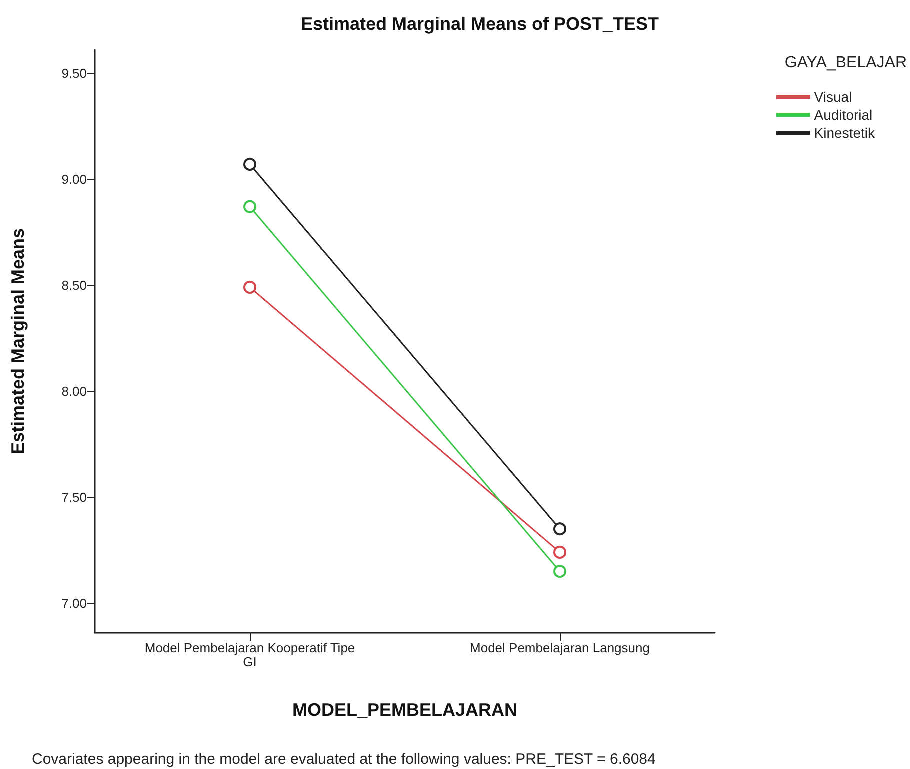 This screenshot has width=910, height=769. What do you see at coordinates (250, 655) in the screenshot?
I see `x-tick-label: Model Pembelajaran Kooperatif Tipe GI` at bounding box center [250, 655].